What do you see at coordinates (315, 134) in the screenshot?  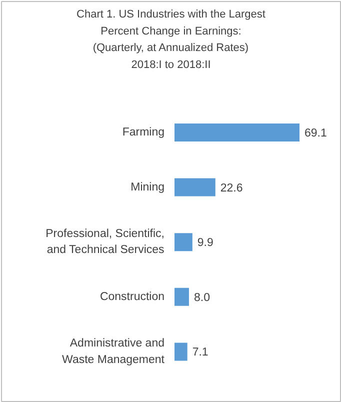 I see `data-label: 69.1` at bounding box center [315, 134].